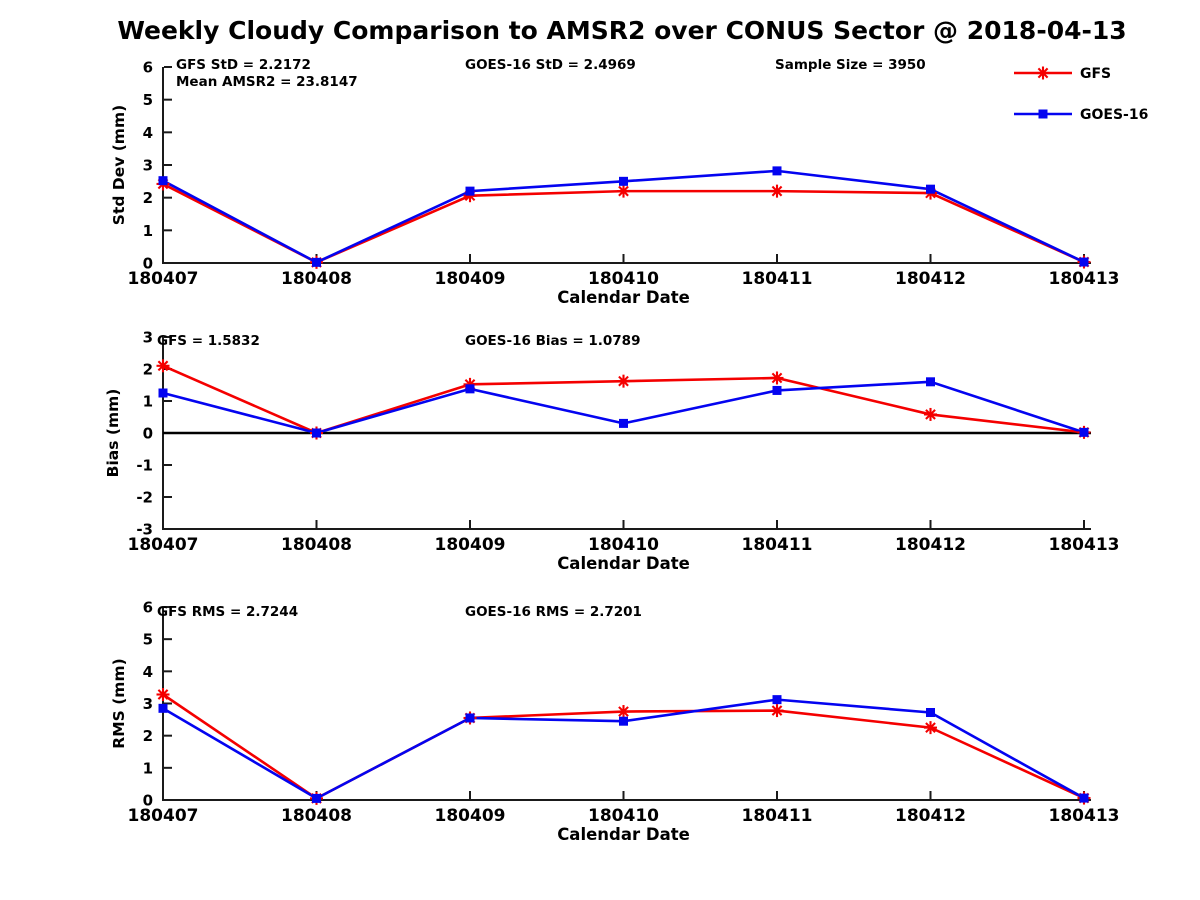 This screenshot has width=1200, height=900. I want to click on std-dev-annotation: Mean AMSR2 = 23.8147, so click(267, 82).